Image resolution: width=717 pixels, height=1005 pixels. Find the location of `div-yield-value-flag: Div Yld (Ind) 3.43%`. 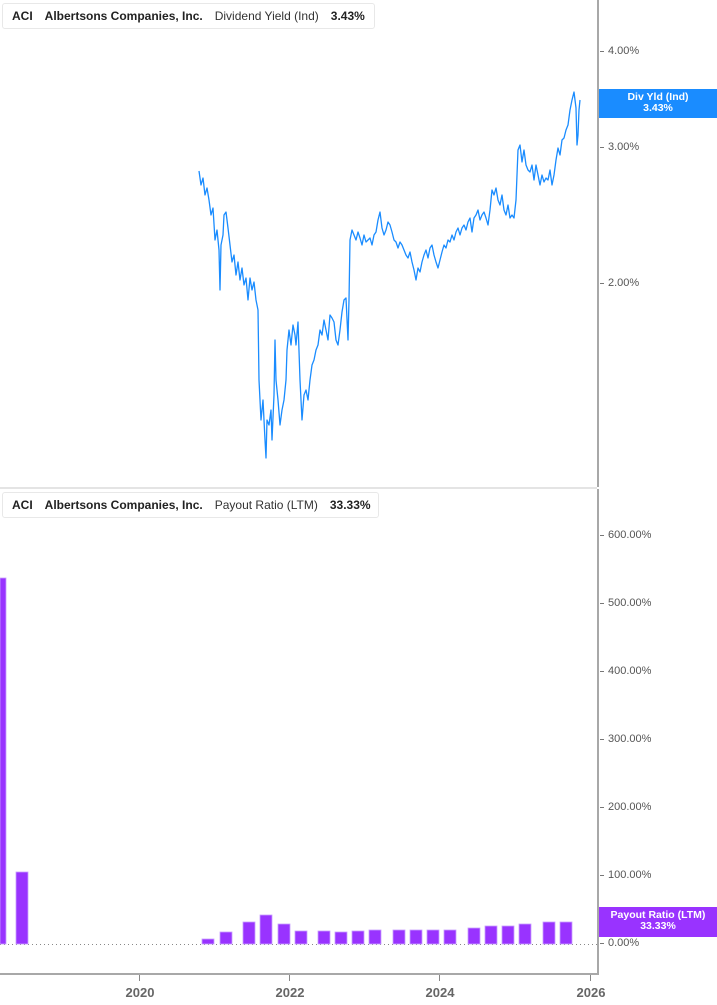

div-yield-value-flag: Div Yld (Ind) 3.43% is located at coordinates (658, 103).